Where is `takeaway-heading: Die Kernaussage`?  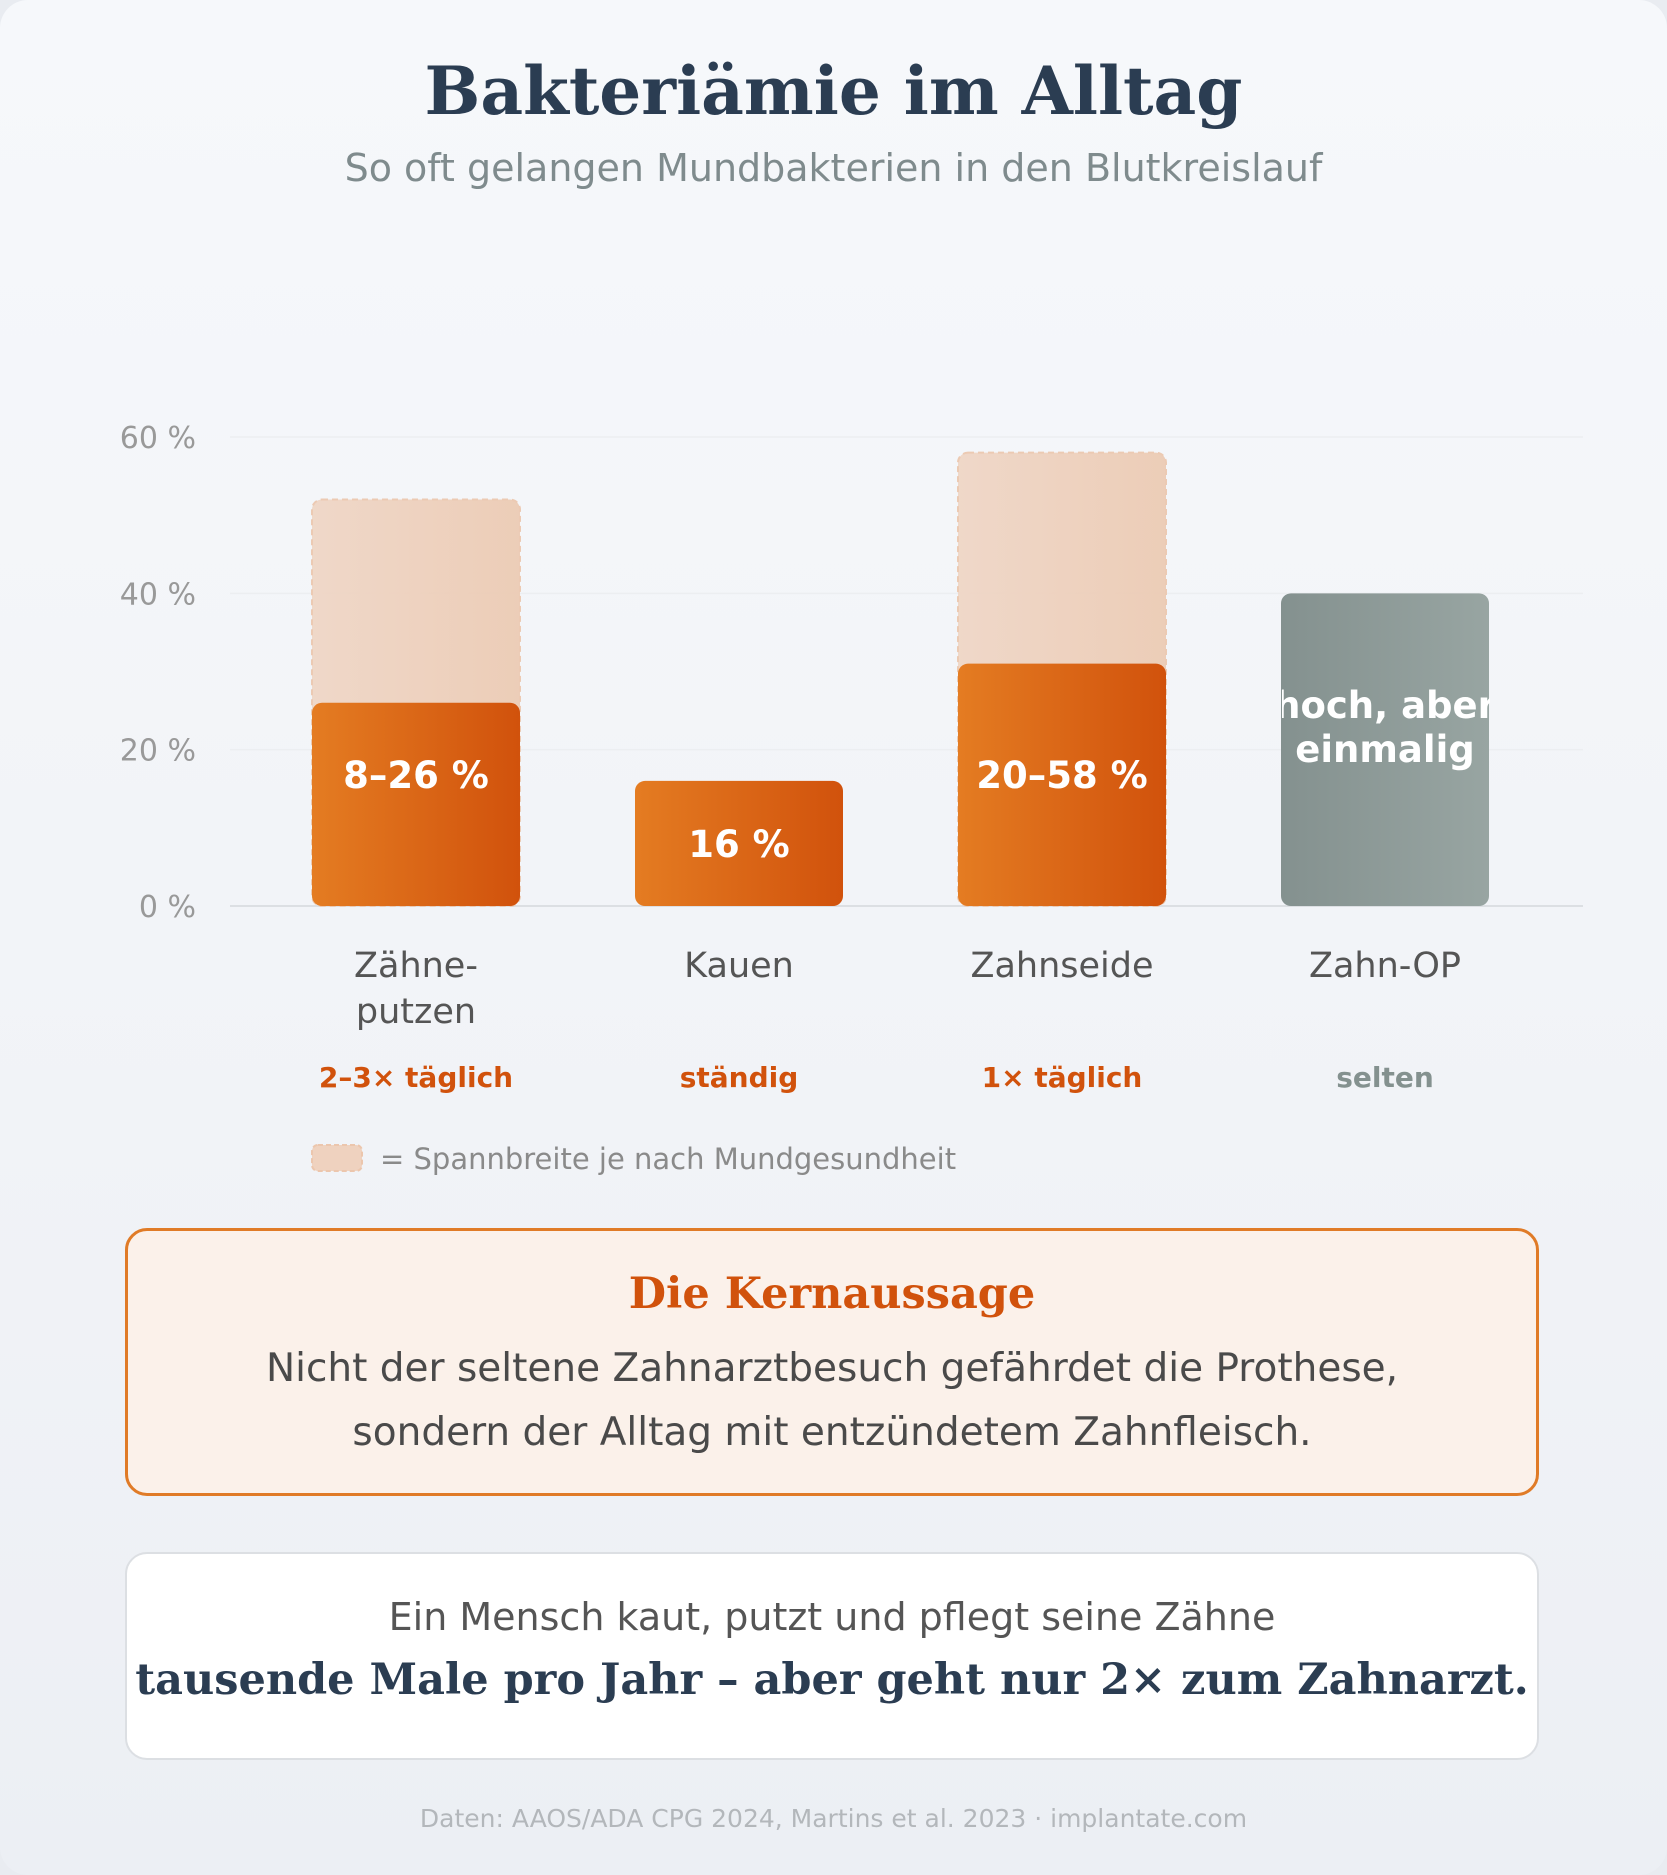
takeaway-heading: Die Kernaussage is located at coordinates (832, 1294).